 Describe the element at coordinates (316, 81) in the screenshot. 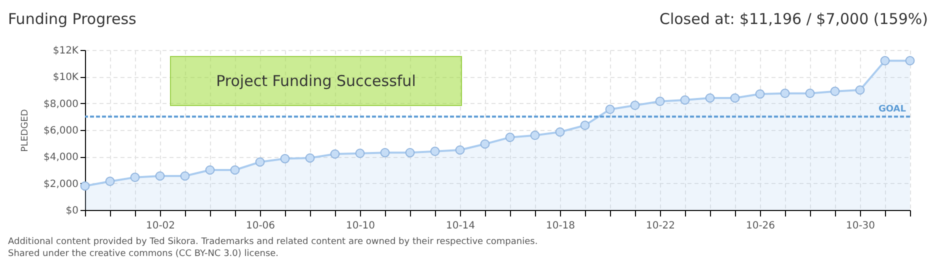

I see `success-banner: Project Funding Successful` at that location.